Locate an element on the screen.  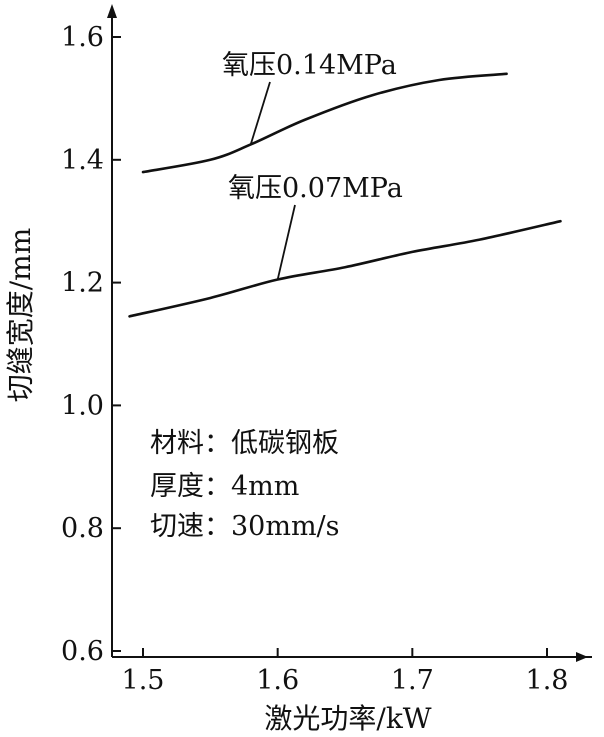
x-tick-label: 1.6 is located at coordinates (277, 680).